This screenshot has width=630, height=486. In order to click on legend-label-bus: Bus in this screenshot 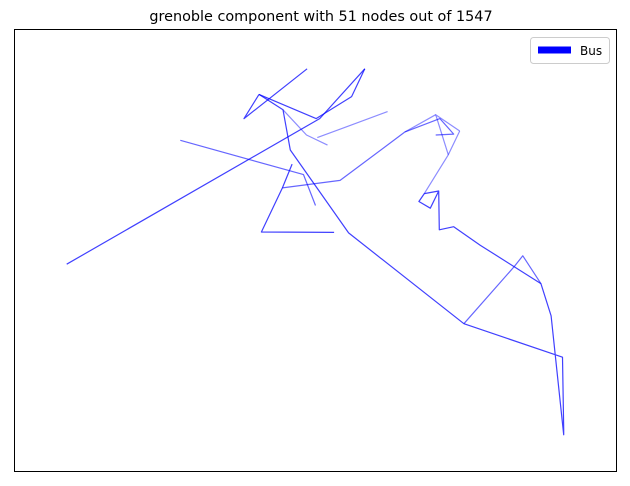, I will do `click(591, 51)`.